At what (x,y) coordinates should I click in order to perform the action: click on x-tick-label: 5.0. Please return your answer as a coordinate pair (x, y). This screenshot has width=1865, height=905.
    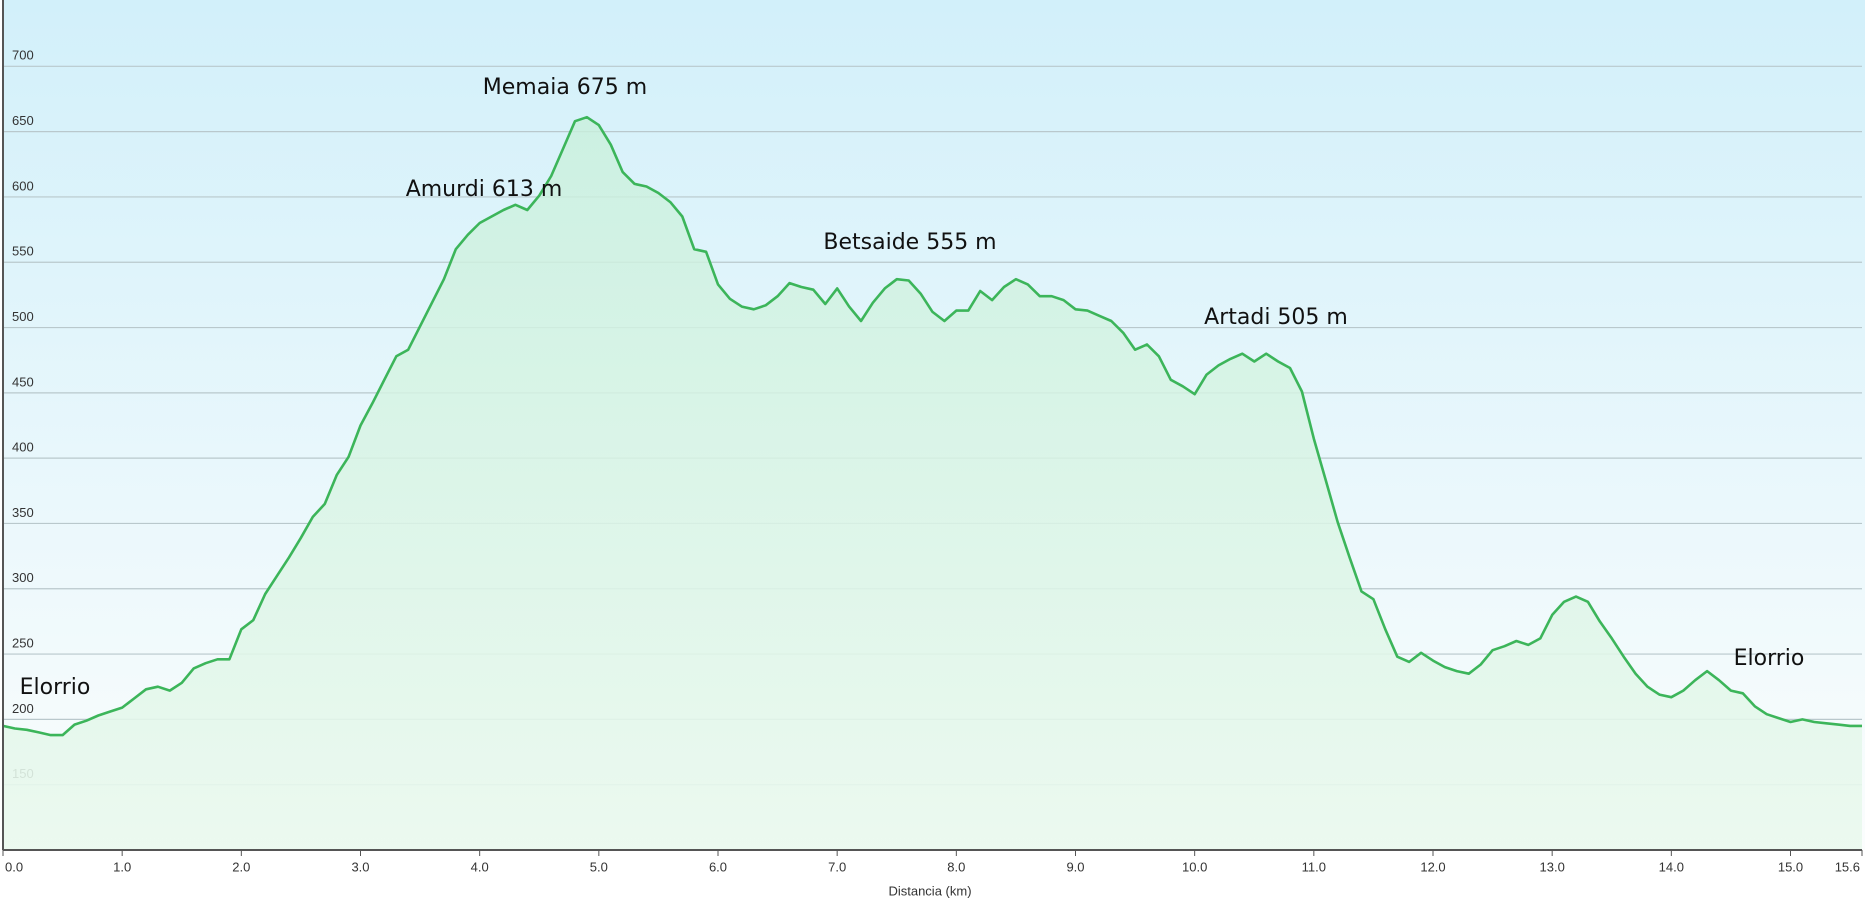
    Looking at the image, I should click on (599, 866).